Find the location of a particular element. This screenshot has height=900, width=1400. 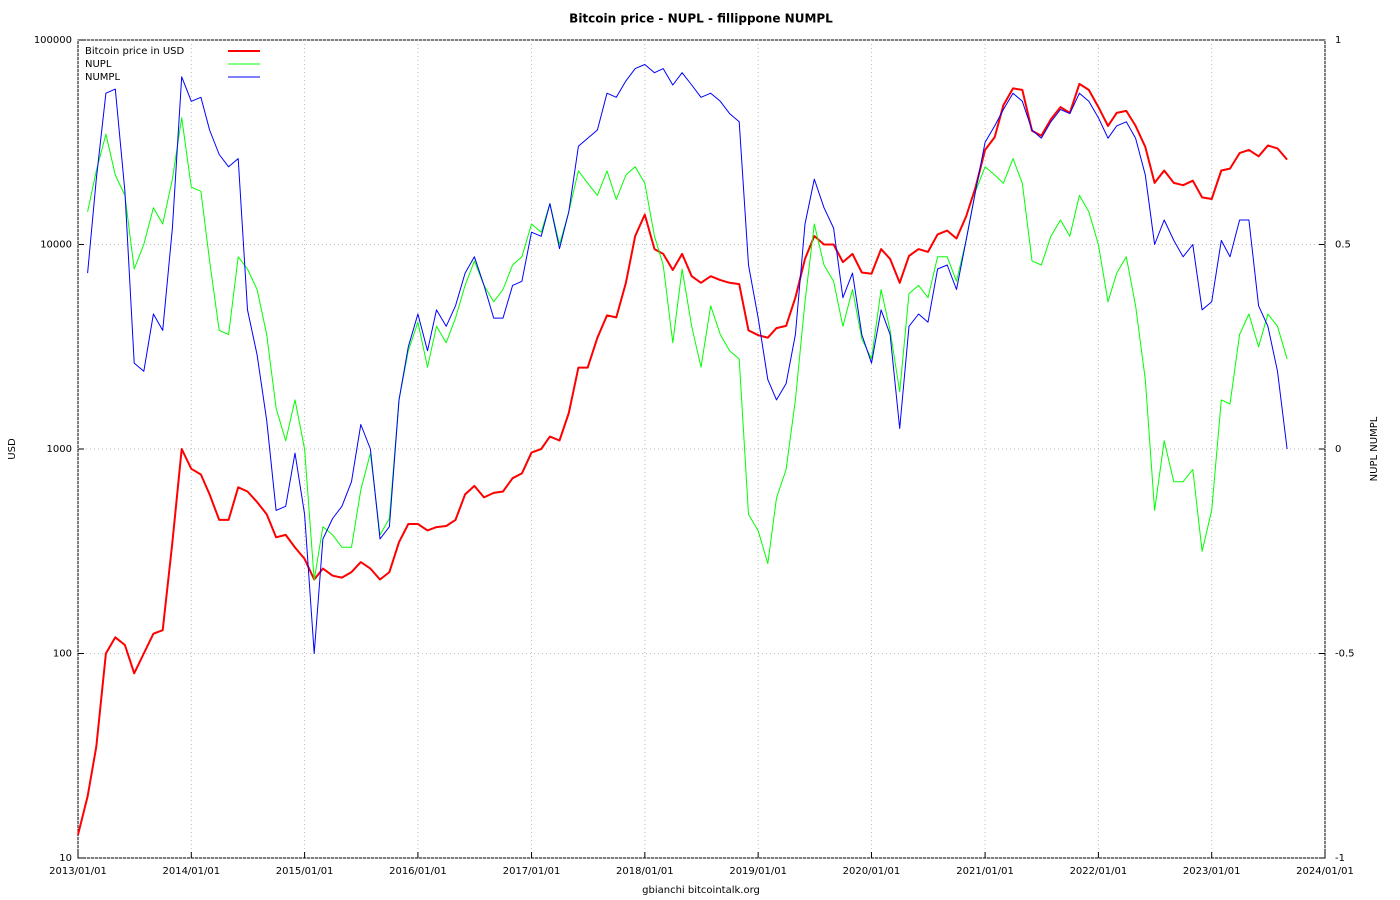

x-tick-label: 2018/01/01 is located at coordinates (645, 871).